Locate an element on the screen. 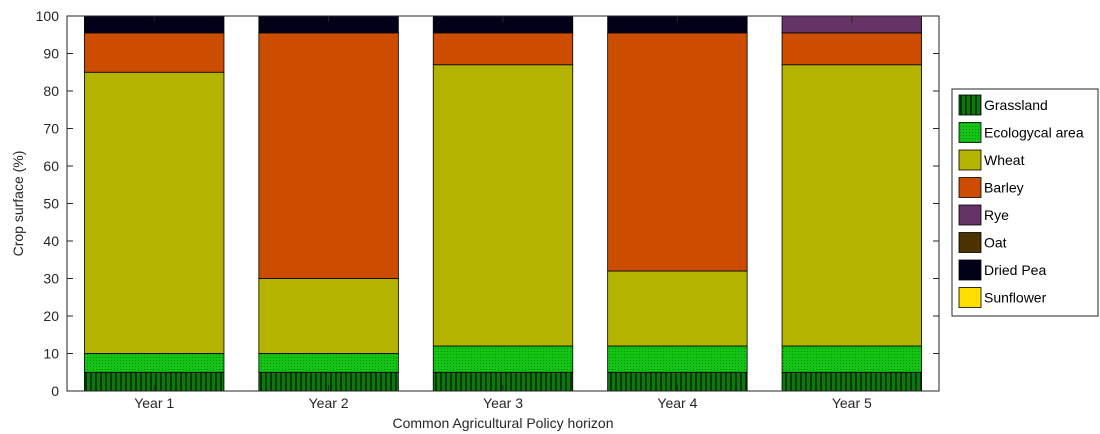  x-tick-label: Year 5 is located at coordinates (852, 403).